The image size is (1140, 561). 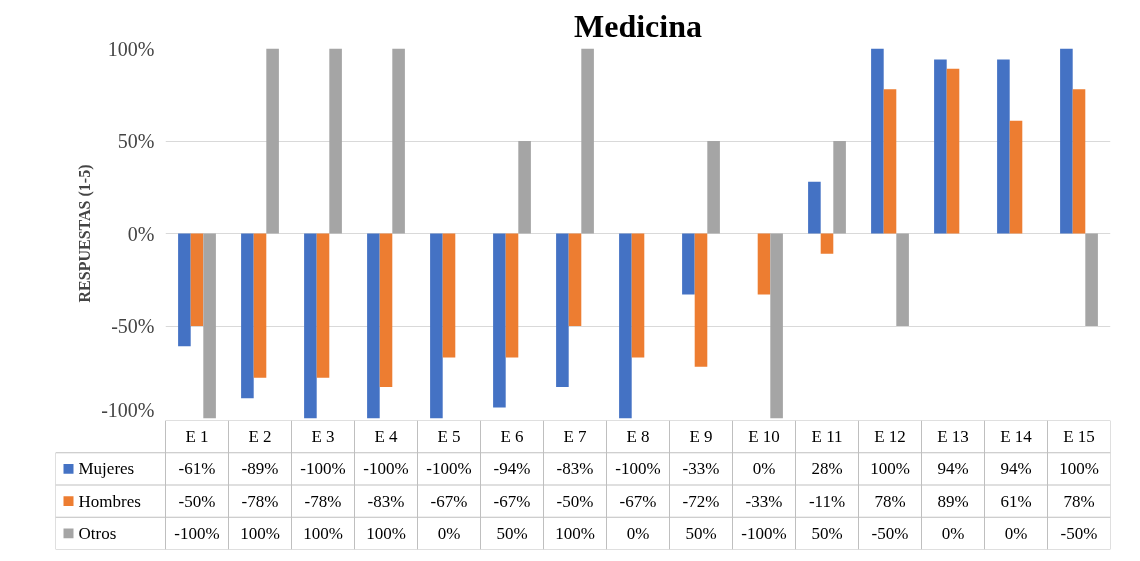 I want to click on data-label: -94%, so click(x=512, y=469).